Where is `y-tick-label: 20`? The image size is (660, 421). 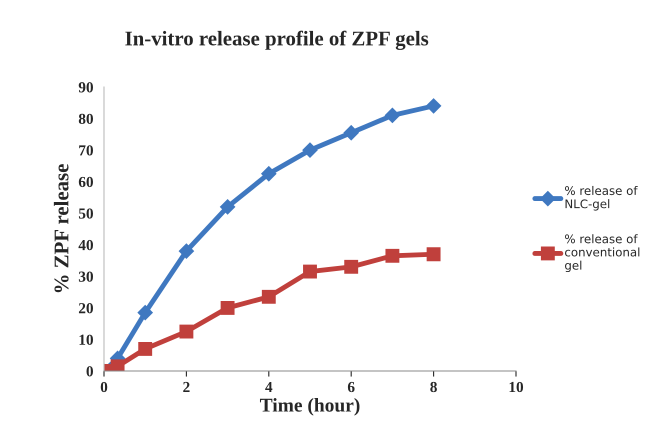 y-tick-label: 20 is located at coordinates (85, 308).